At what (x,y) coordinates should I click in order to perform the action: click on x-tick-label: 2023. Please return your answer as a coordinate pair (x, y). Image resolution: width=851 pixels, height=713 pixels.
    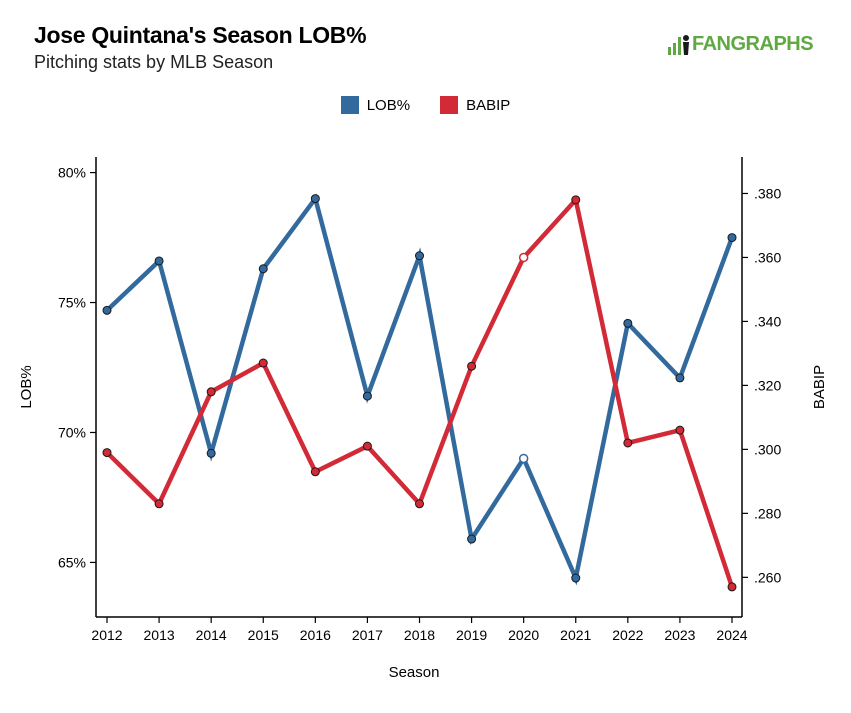
    Looking at the image, I should click on (679, 635).